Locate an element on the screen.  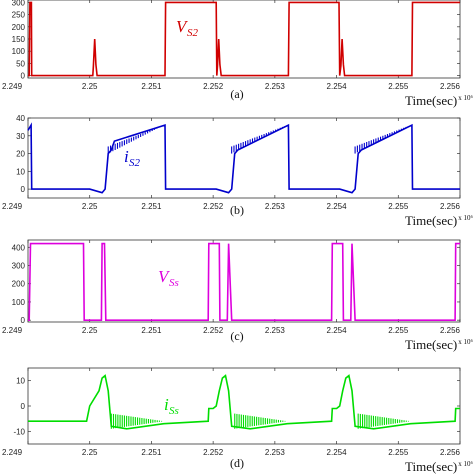
y-tick-label: 30 is located at coordinates (20, 136).